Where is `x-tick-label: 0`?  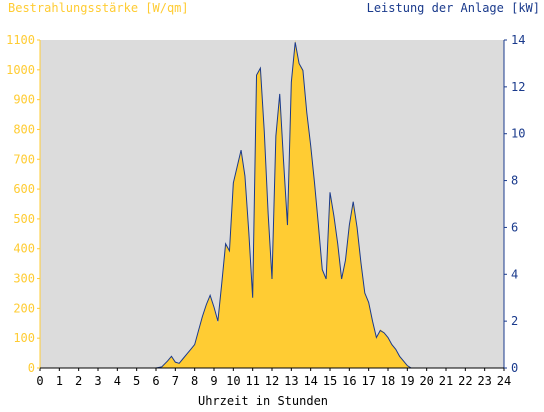 x-tick-label: 0 is located at coordinates (39, 381).